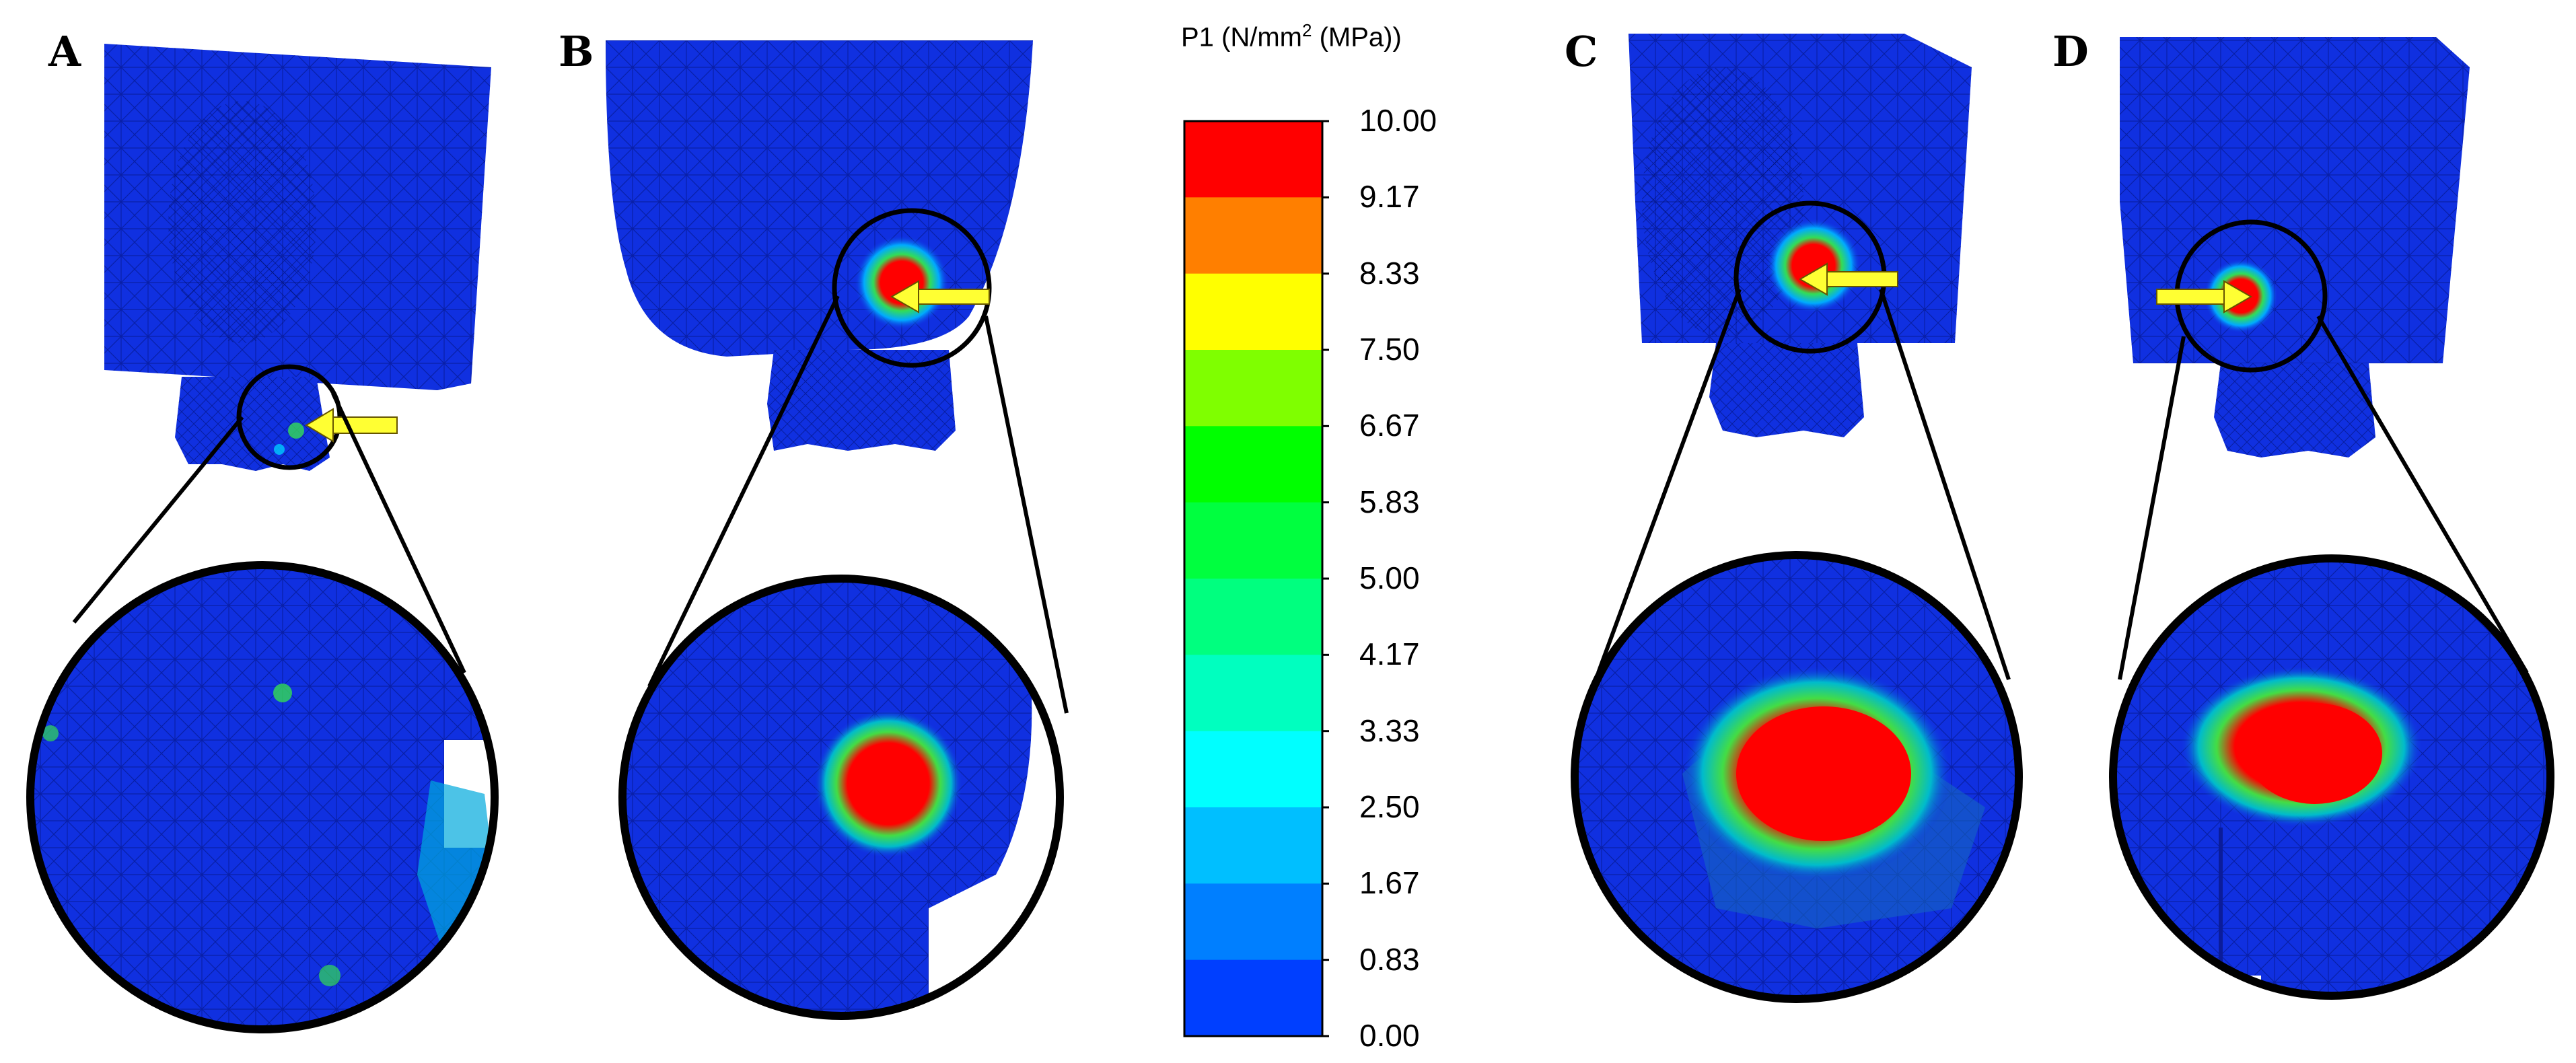 This screenshot has width=2576, height=1063. I want to click on panel-a-zoom-lines, so click(269, 533).